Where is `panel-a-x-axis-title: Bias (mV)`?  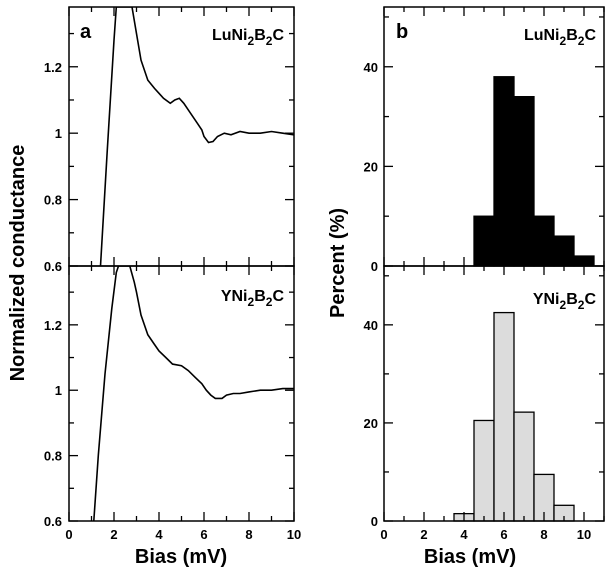
panel-a-x-axis-title: Bias (mV) is located at coordinates (181, 557).